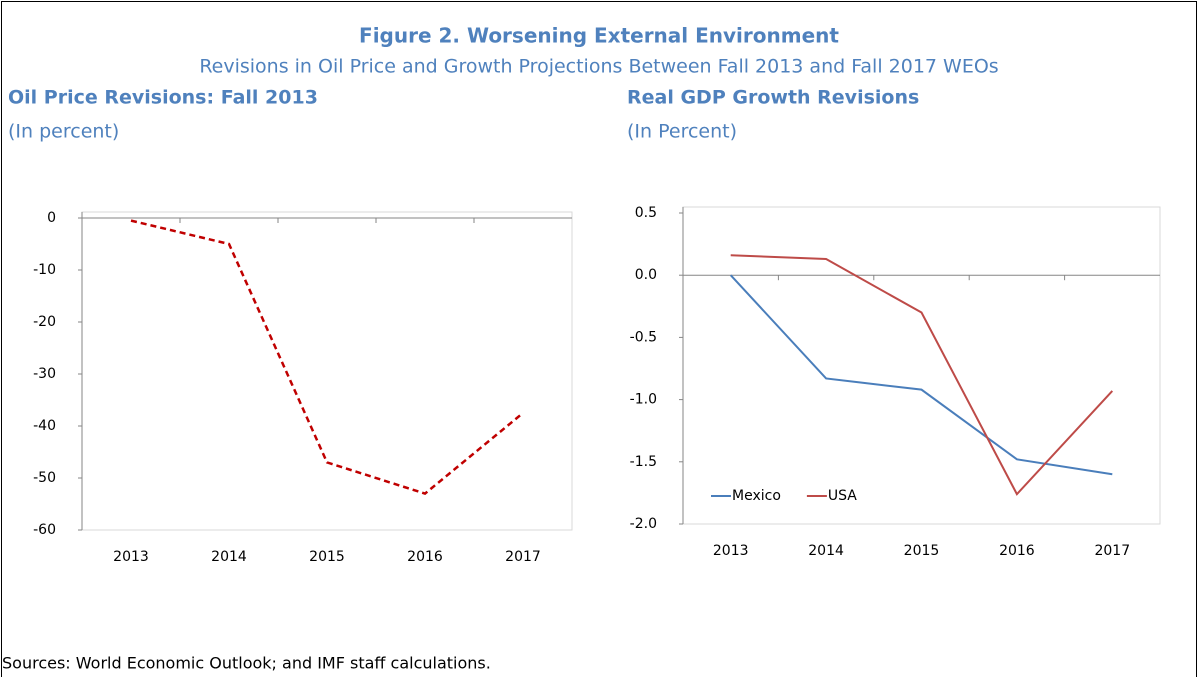 The height and width of the screenshot is (677, 1198). Describe the element at coordinates (682, 132) in the screenshot. I see `chart-subtitle: (In Percent)` at that location.